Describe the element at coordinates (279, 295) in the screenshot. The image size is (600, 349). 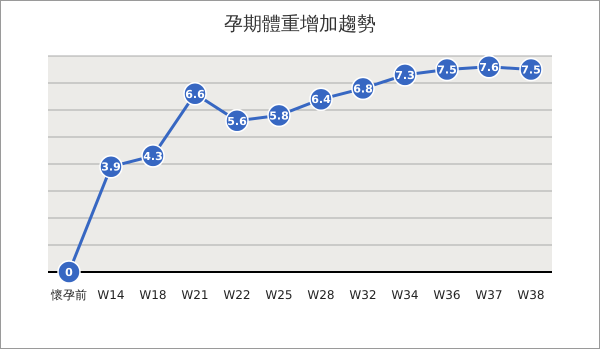
I see `x-tick-label: W25` at that location.